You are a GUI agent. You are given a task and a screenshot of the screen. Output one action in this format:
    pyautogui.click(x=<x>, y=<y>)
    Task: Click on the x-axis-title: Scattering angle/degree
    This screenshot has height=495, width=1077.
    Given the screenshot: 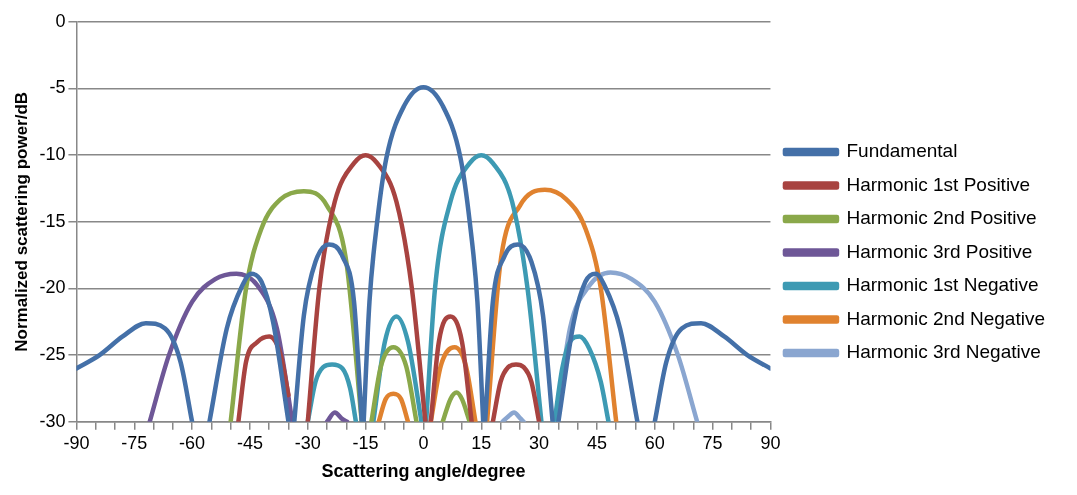 What is the action you would take?
    pyautogui.click(x=423, y=471)
    